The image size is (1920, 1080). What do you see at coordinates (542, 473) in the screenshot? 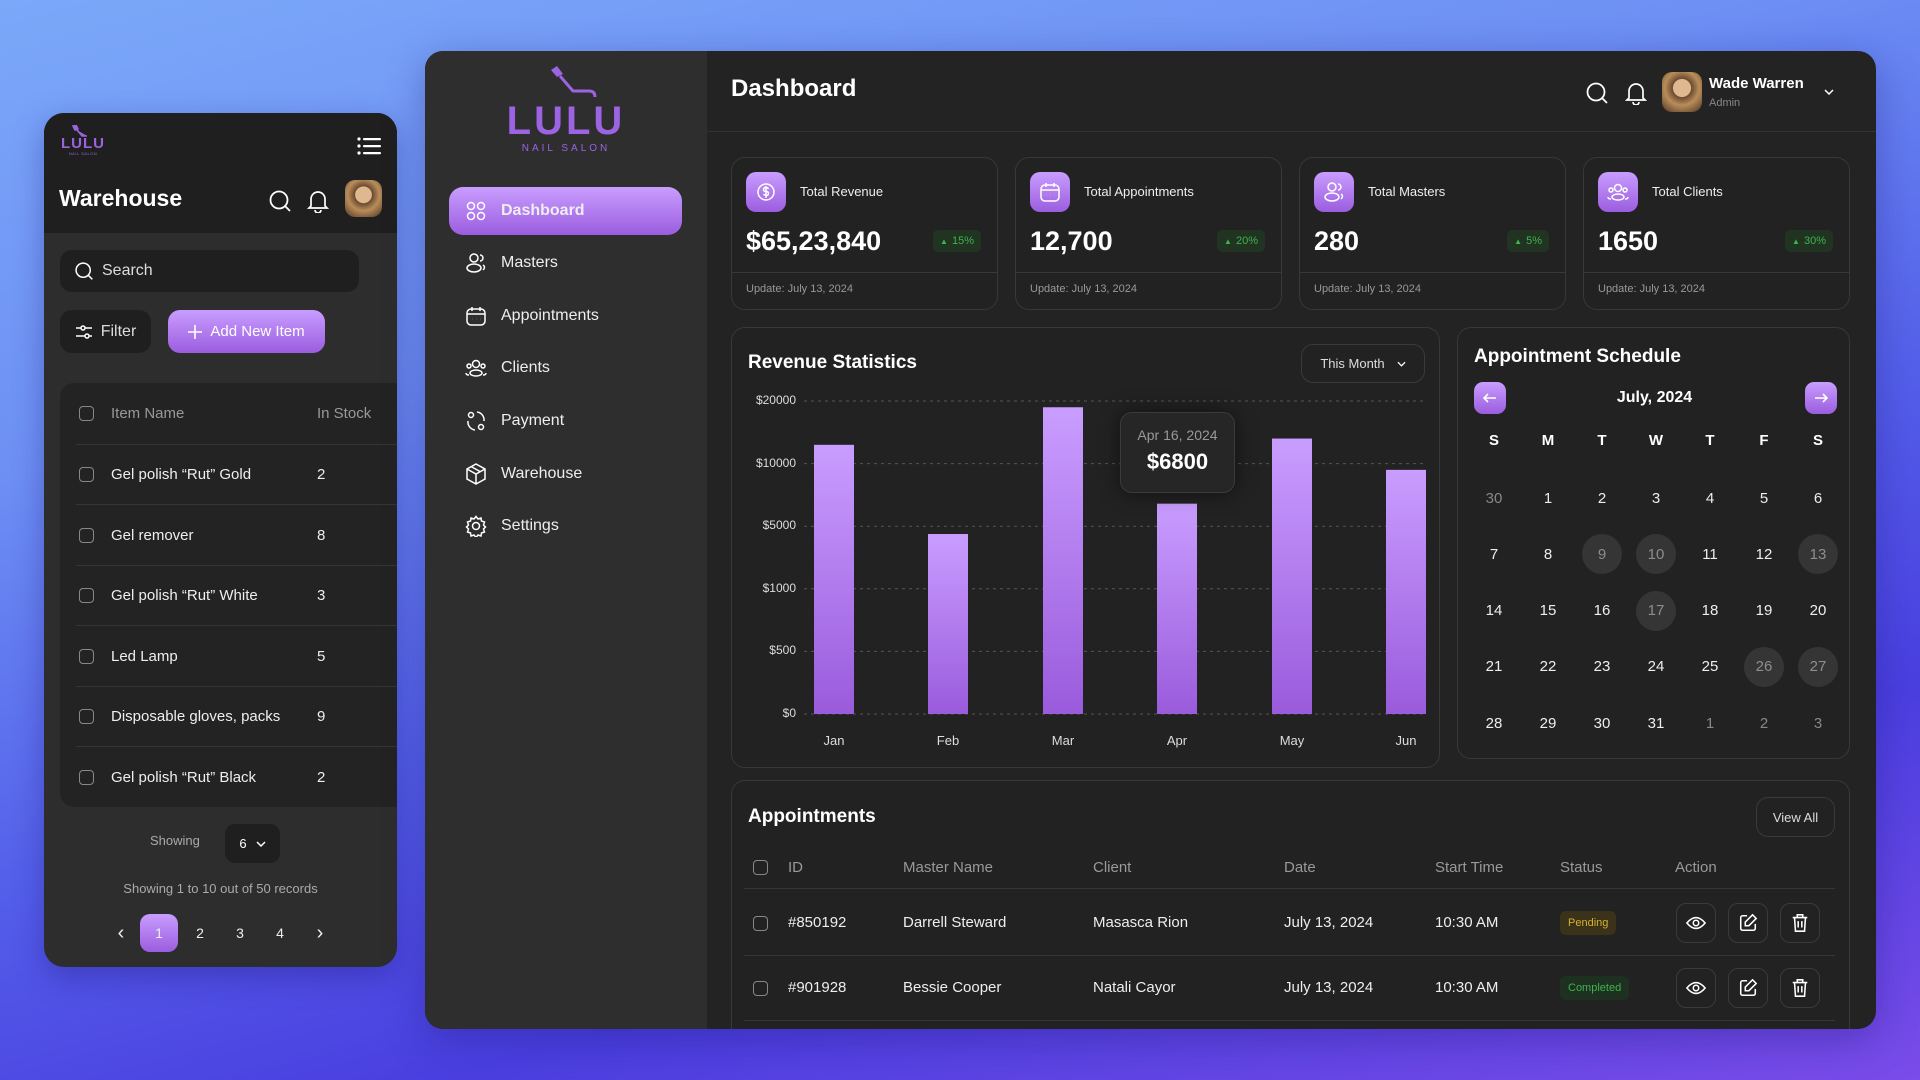
I see `sidebar-item-label: Warehouse` at bounding box center [542, 473].